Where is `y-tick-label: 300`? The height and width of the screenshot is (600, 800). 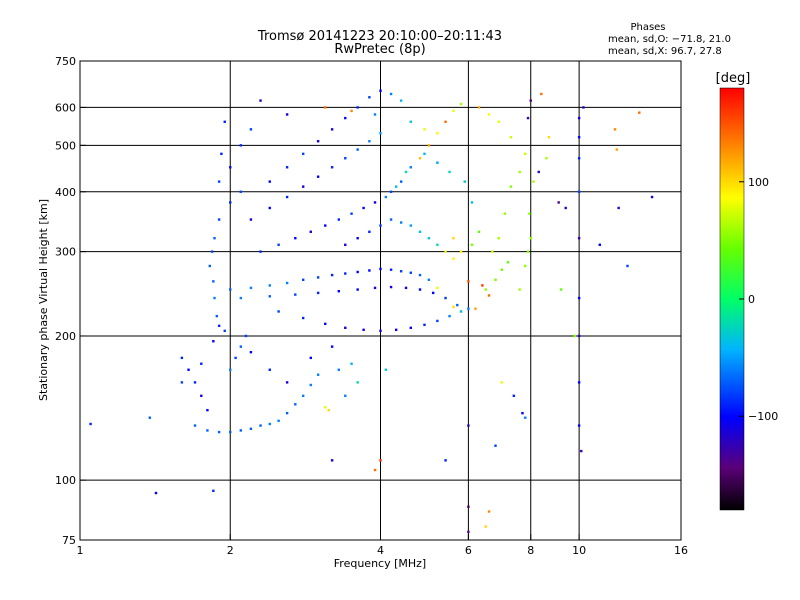
y-tick-label: 300 is located at coordinates (65, 252).